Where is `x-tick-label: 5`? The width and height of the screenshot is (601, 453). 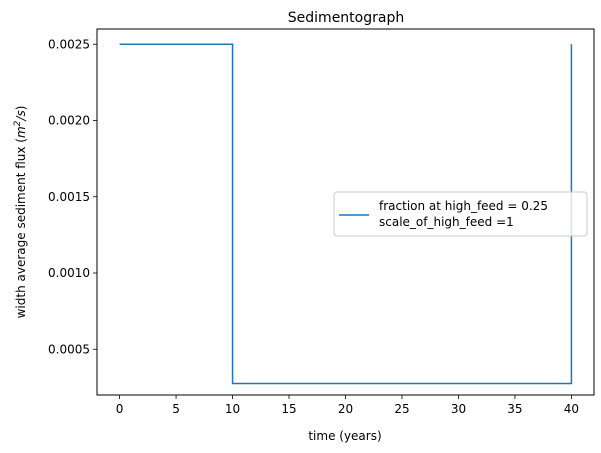
x-tick-label: 5 is located at coordinates (176, 409).